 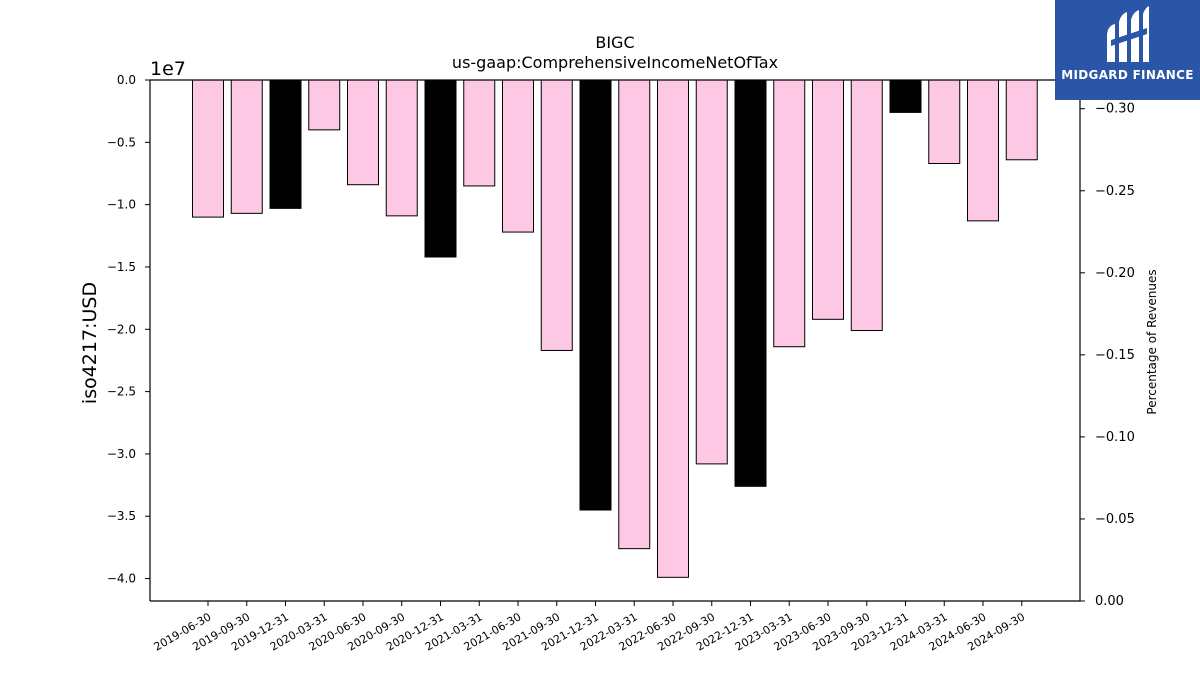 I want to click on y2-tick-label: −0.25, so click(x=1115, y=191).